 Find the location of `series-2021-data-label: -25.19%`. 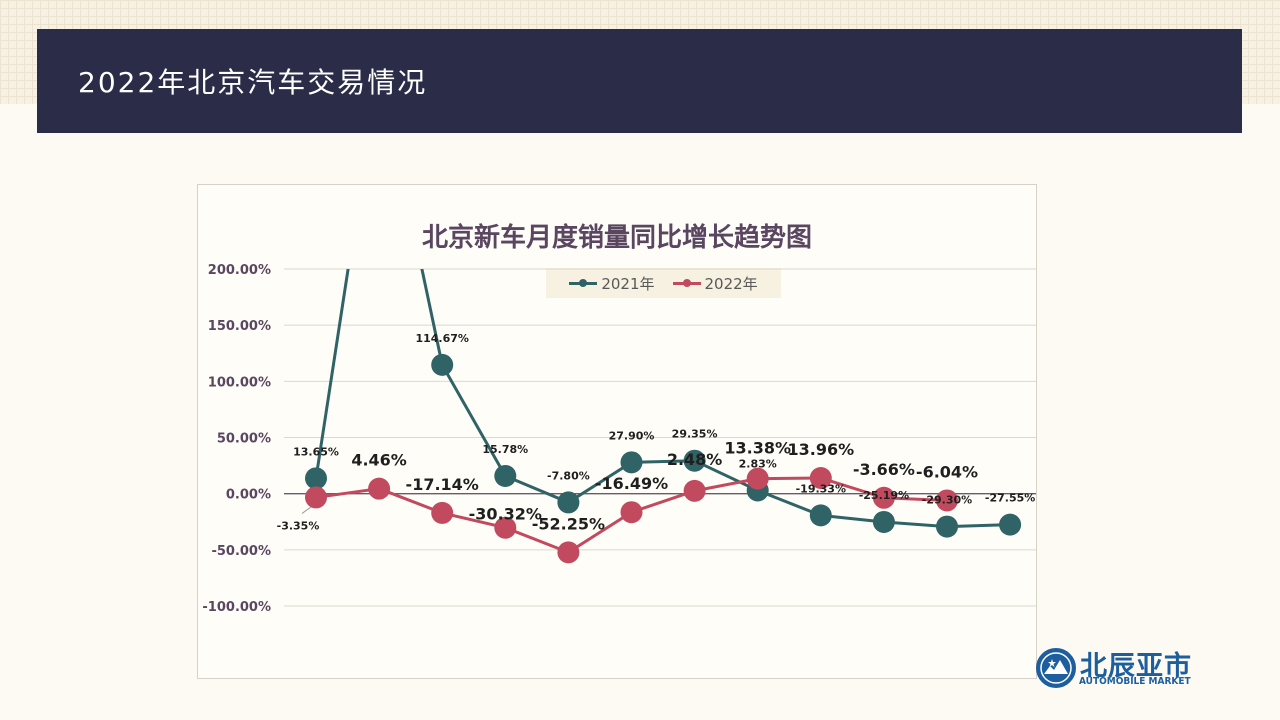

series-2021-data-label: -25.19% is located at coordinates (884, 495).